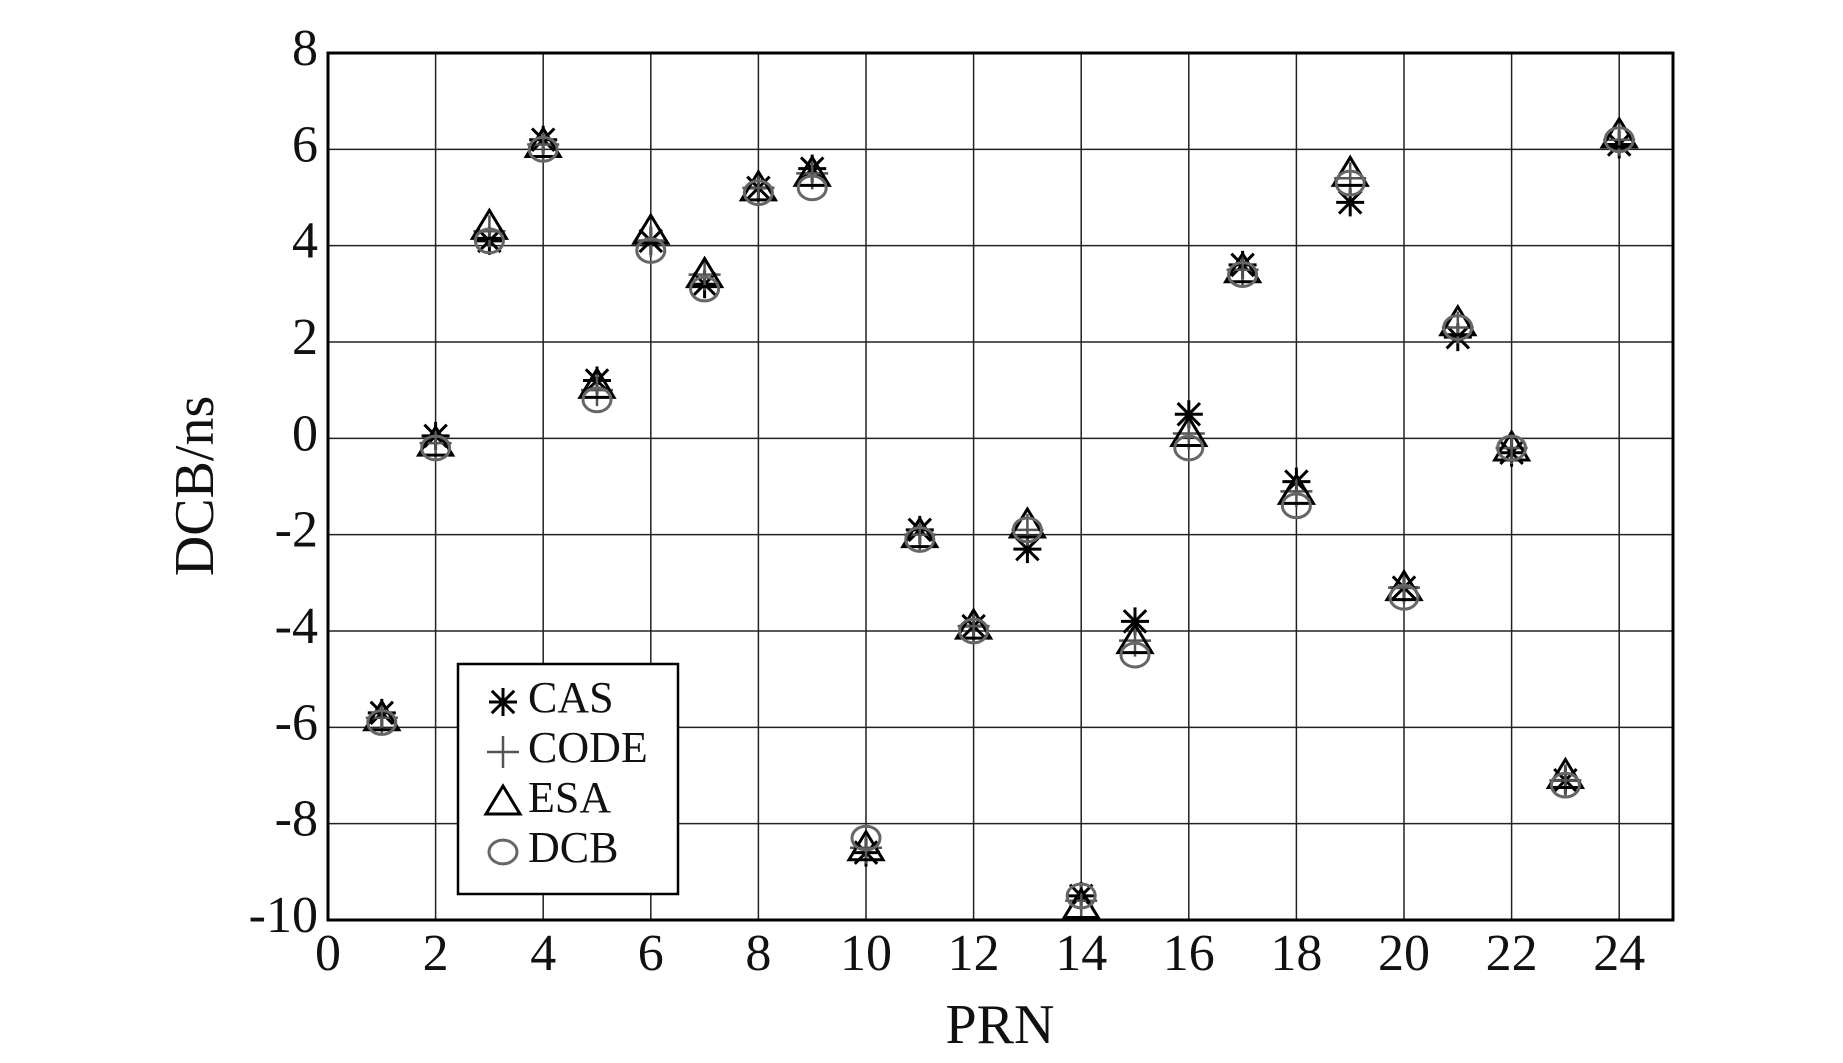 Image resolution: width=1843 pixels, height=1063 pixels. I want to click on y-tick-label: -6, so click(296, 722).